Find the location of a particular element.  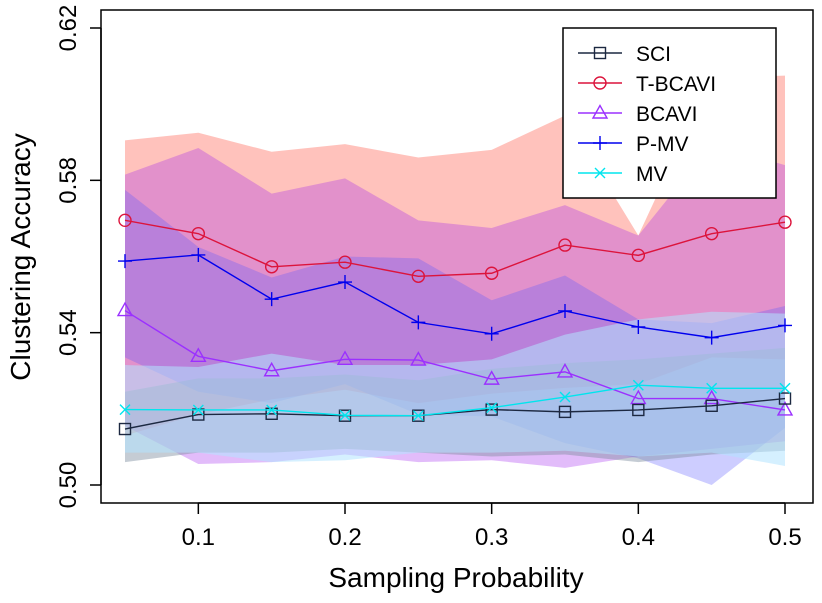

t-bcavi-line is located at coordinates (455, 248).